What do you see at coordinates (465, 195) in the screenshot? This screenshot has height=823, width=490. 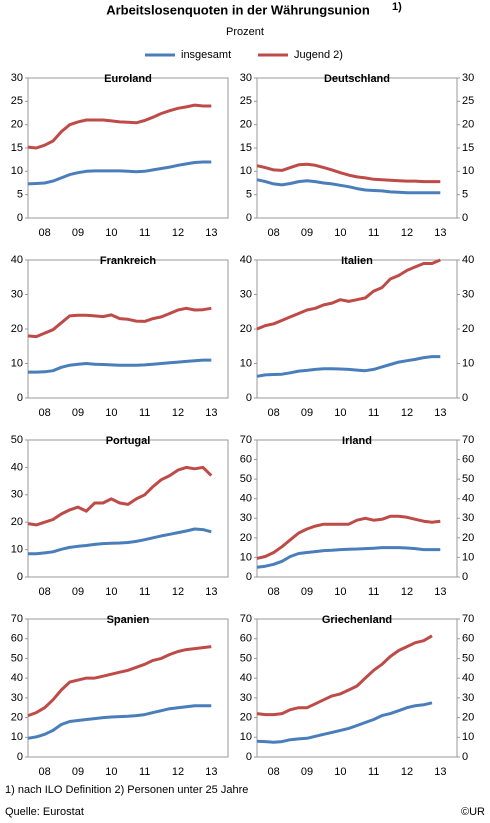 I see `y2-tick-label: 5` at bounding box center [465, 195].